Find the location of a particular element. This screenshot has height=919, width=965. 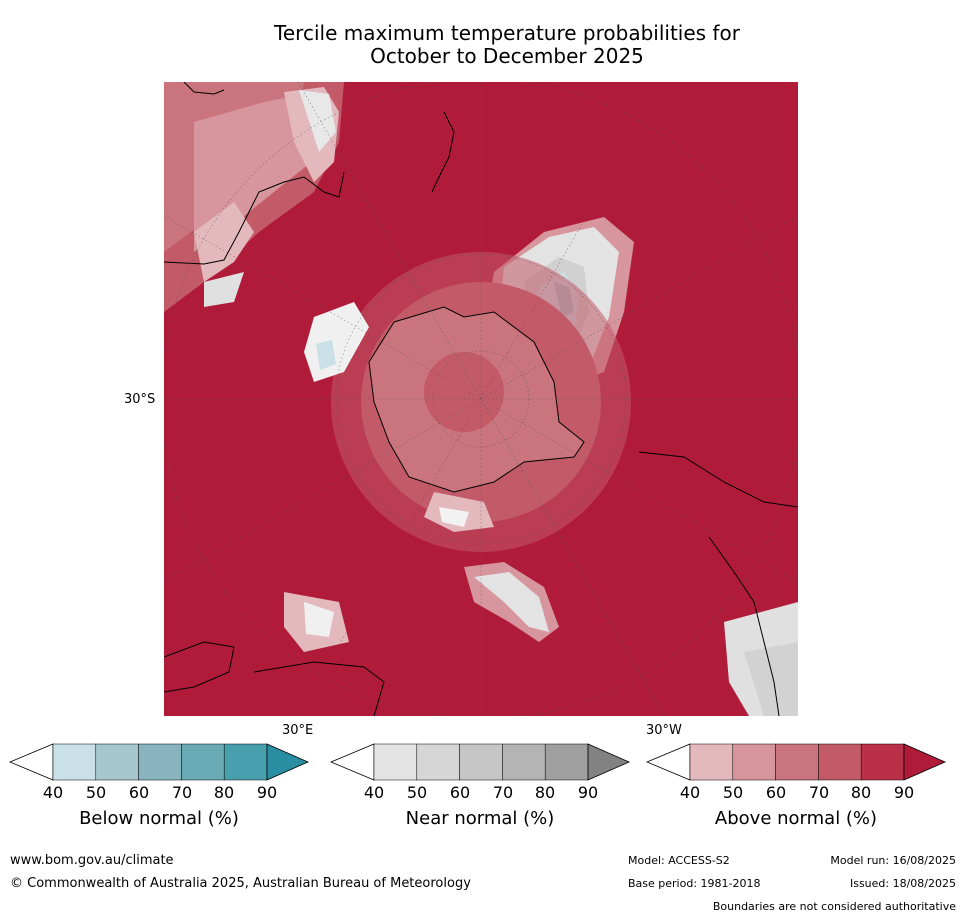

near-normal-colorbar is located at coordinates (480, 762).